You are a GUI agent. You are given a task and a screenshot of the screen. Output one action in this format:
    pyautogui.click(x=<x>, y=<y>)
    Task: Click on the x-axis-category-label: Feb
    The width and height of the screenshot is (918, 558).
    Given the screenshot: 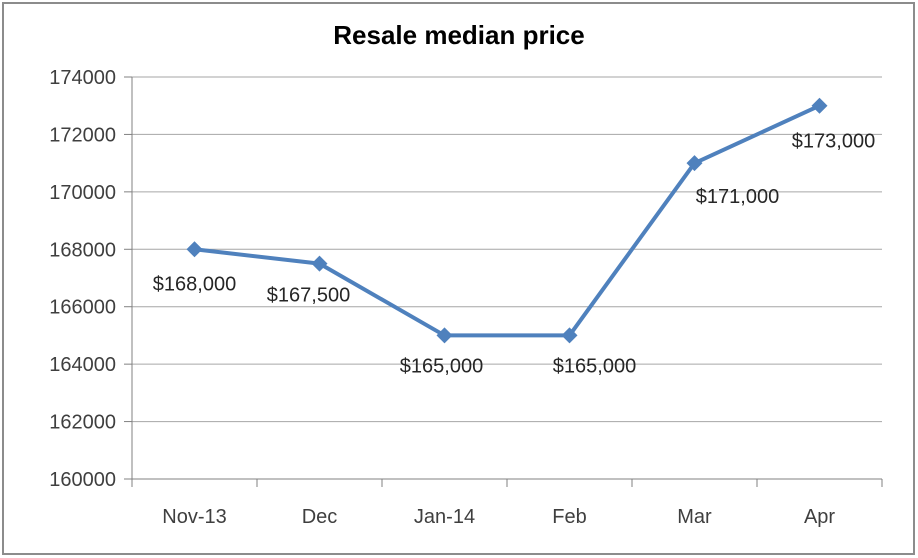 What is the action you would take?
    pyautogui.click(x=569, y=517)
    